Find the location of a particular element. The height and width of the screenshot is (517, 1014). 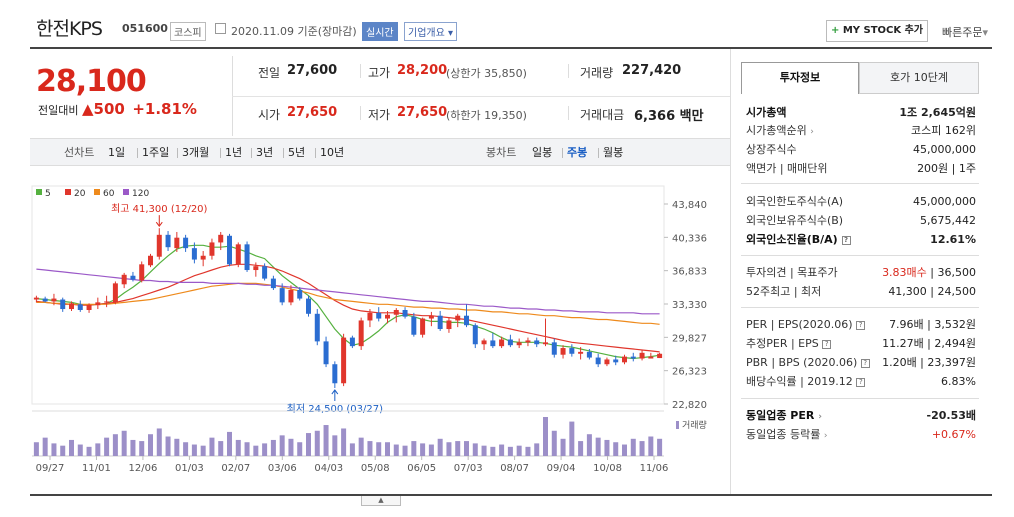

foreign-limit-row: 외국인한도주식수(A) 45,000,000 is located at coordinates (861, 201).